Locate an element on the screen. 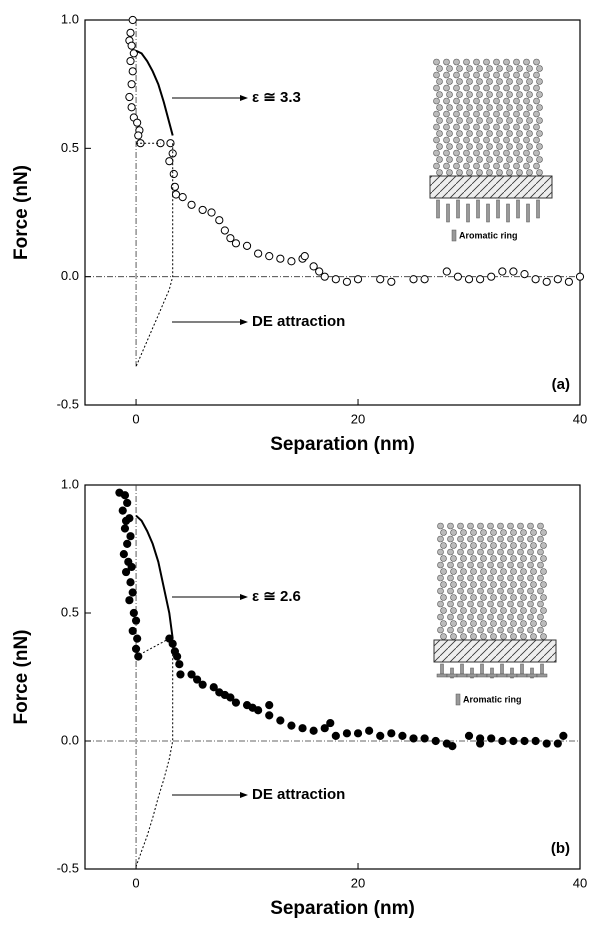 This screenshot has height=925, width=589. x-tick-label: 0 is located at coordinates (135, 882).